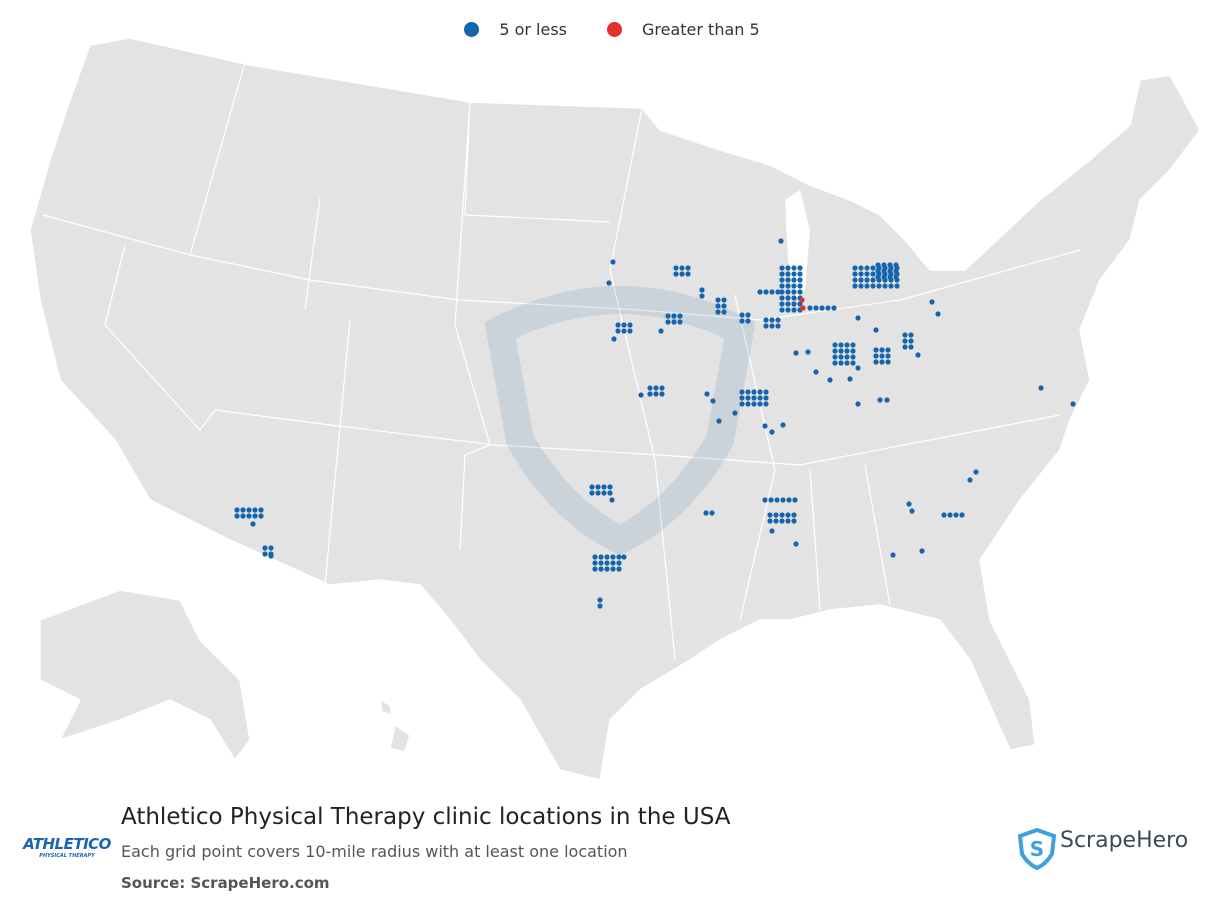 The image size is (1224, 902). I want to click on brand: ScrapeHero, so click(1124, 840).